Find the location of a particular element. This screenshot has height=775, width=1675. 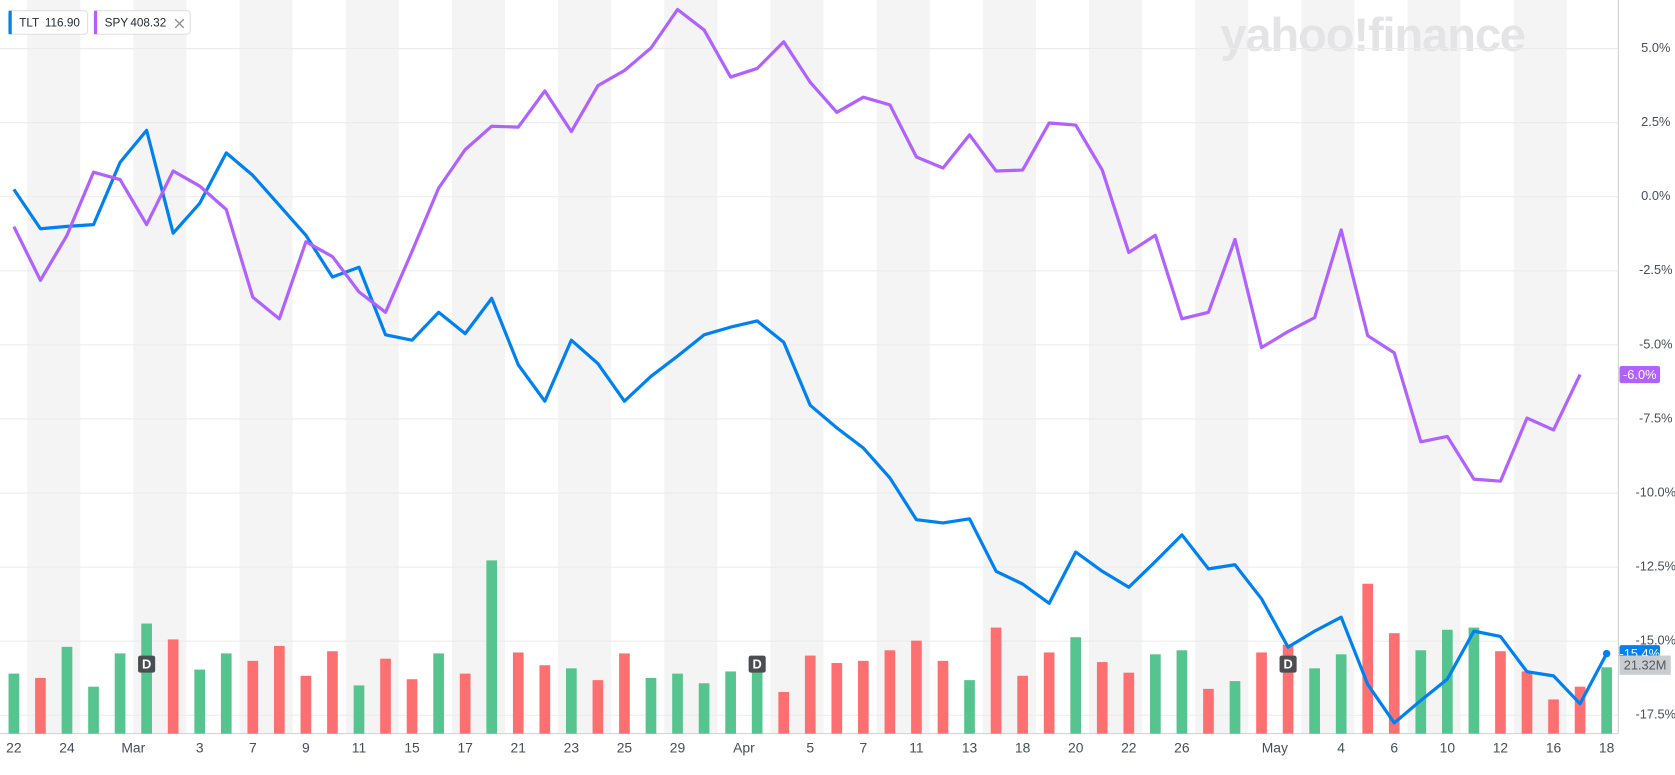

legend-close is located at coordinates (179, 23).